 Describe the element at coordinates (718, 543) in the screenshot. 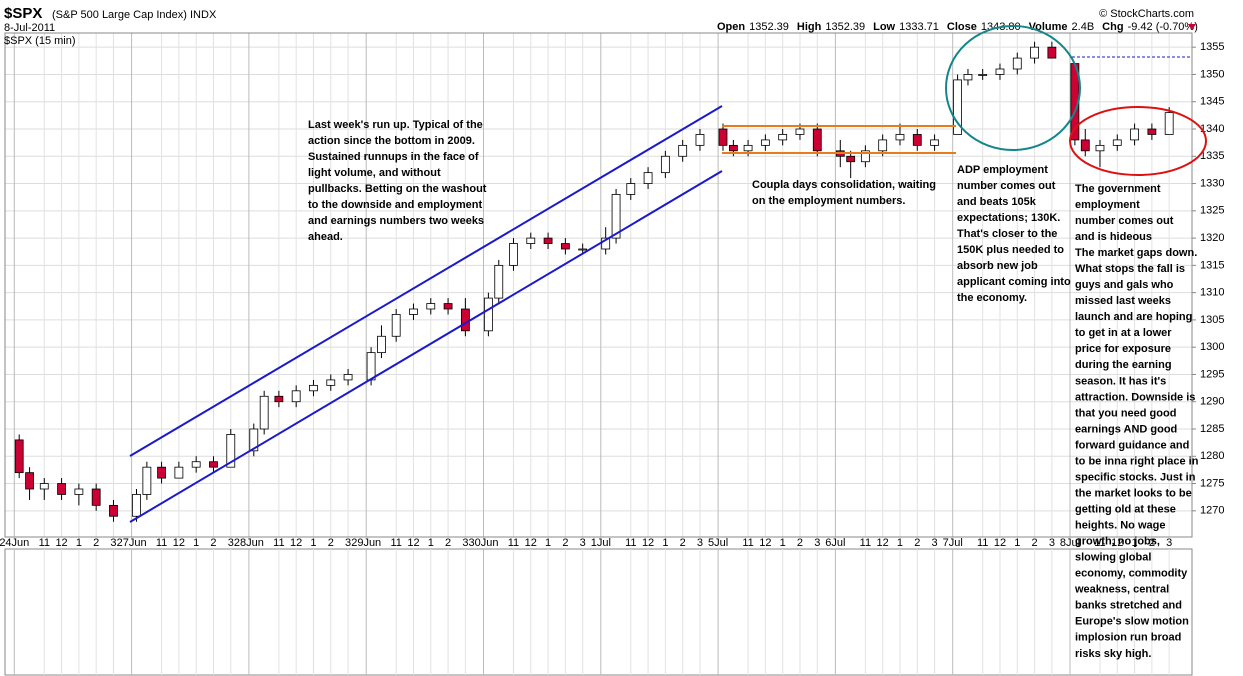

I see `x-tick-label: 5Jul` at that location.